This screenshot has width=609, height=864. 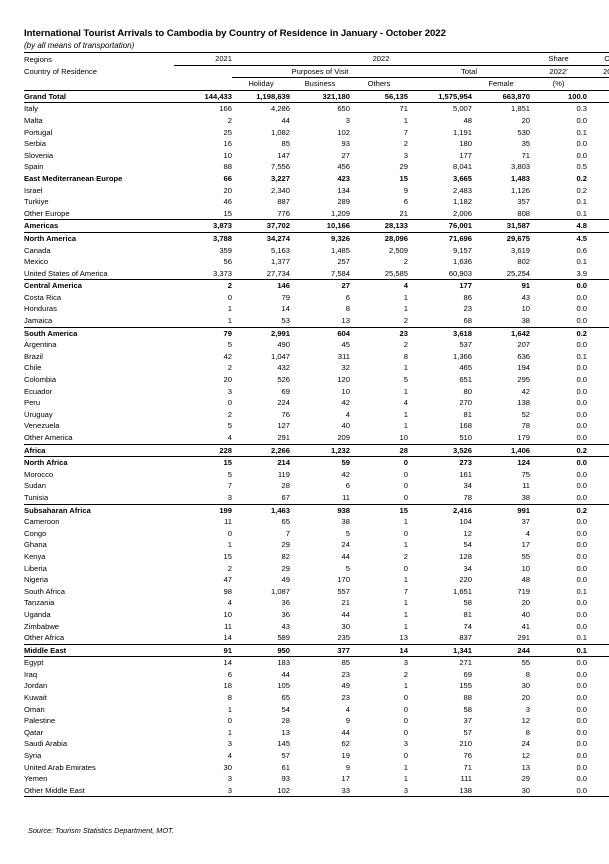 I want to click on cell-total: 58, so click(x=467, y=709).